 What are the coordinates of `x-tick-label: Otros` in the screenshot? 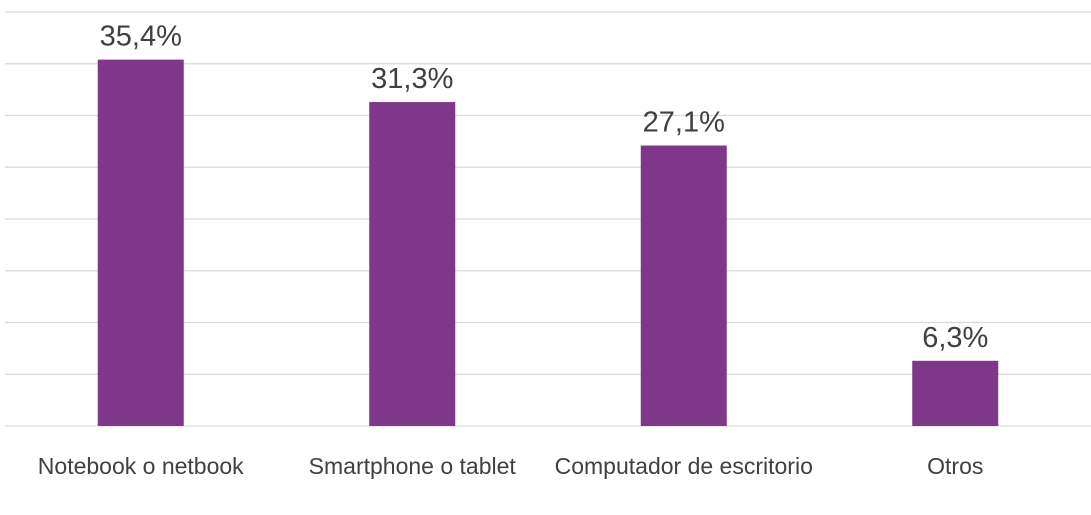 It's located at (955, 466).